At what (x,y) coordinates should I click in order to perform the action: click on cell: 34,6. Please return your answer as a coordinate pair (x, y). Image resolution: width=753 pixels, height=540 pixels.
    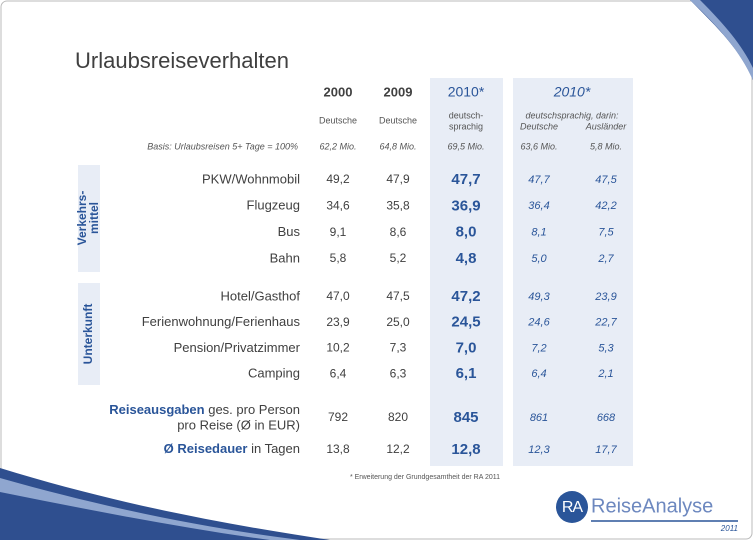
    Looking at the image, I should click on (338, 205).